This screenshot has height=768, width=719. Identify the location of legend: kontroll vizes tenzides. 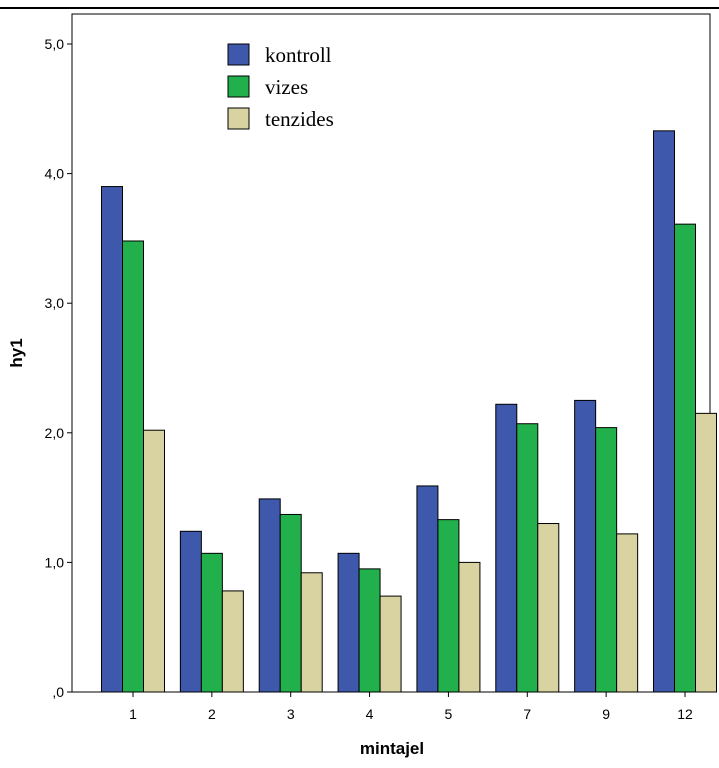
(280, 87).